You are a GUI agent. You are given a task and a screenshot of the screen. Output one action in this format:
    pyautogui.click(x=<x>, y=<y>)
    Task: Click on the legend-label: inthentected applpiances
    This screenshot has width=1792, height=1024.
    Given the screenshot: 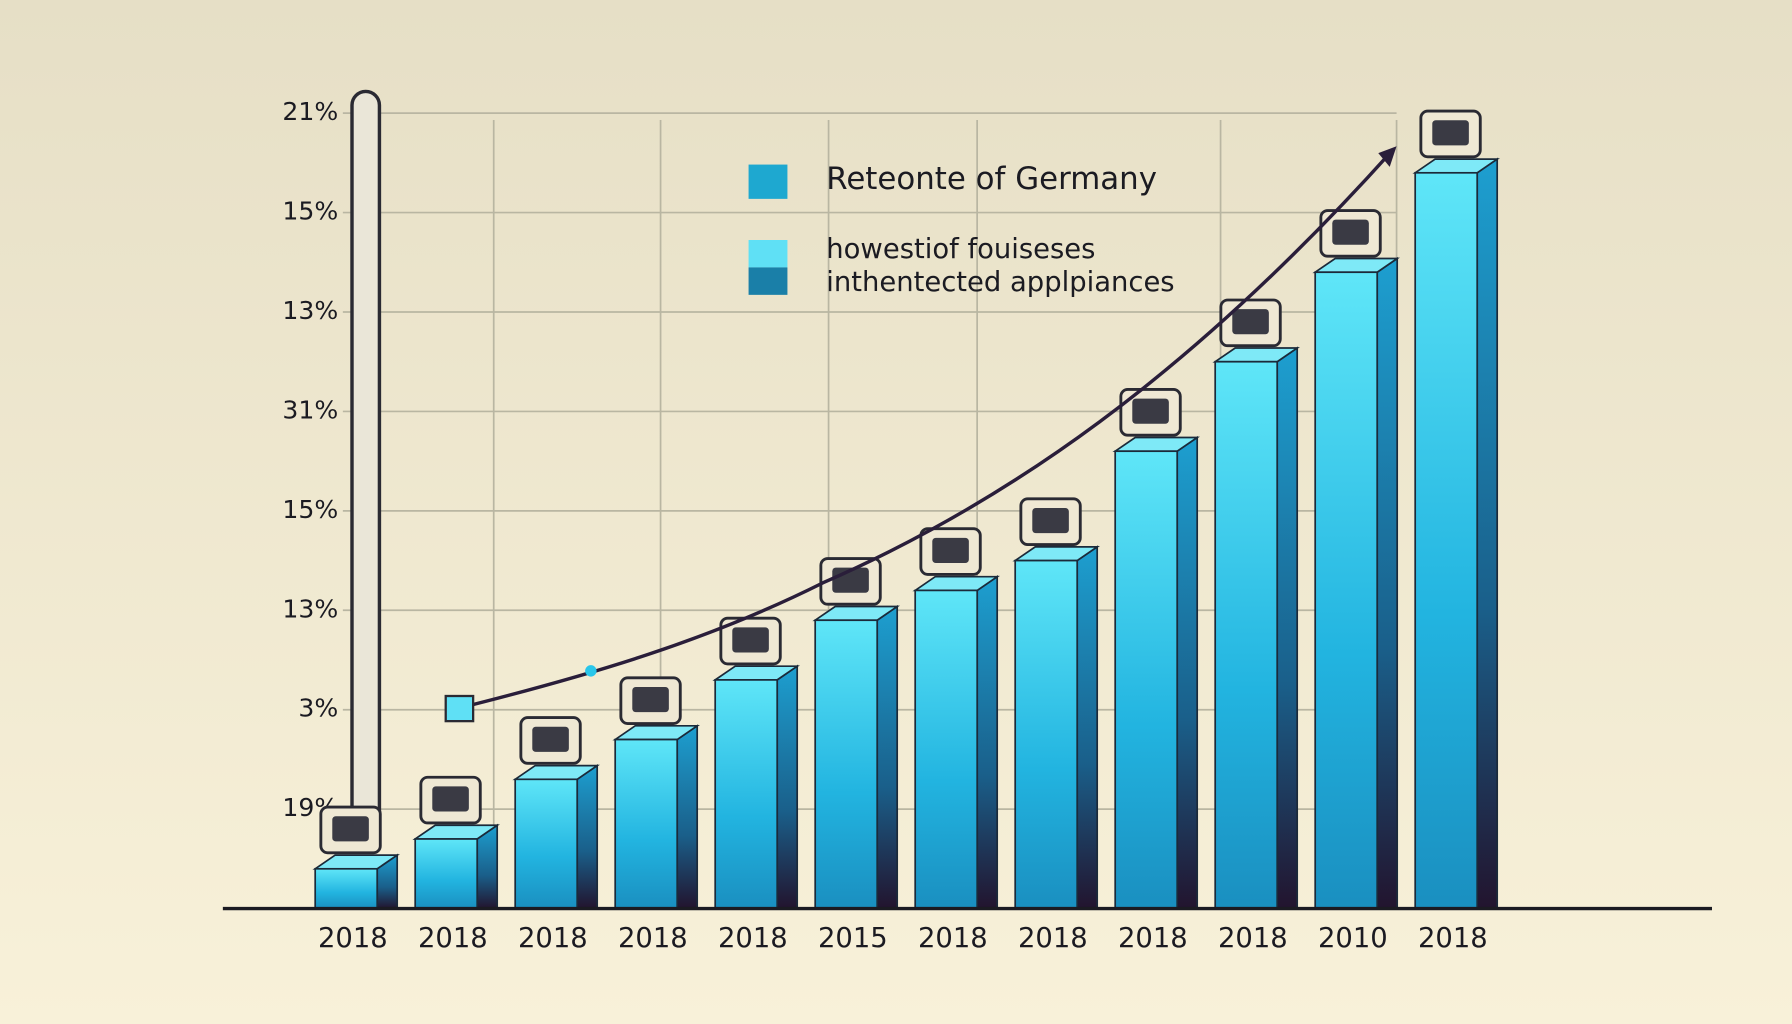 What is the action you would take?
    pyautogui.click(x=1000, y=282)
    